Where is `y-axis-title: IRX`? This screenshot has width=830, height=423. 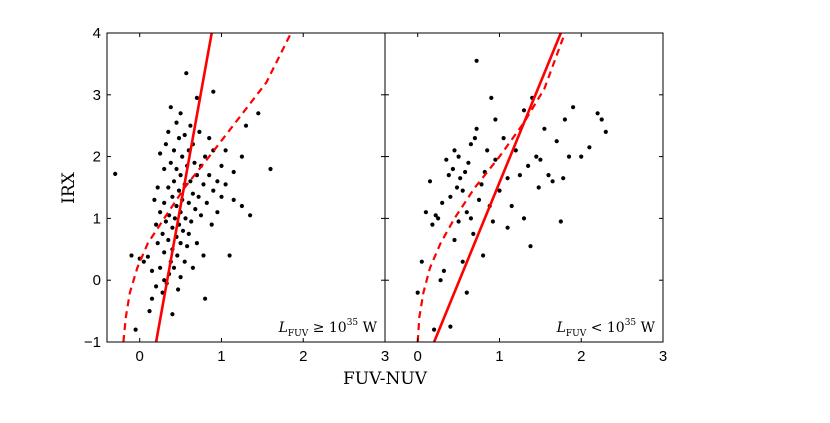 y-axis-title: IRX is located at coordinates (69, 187).